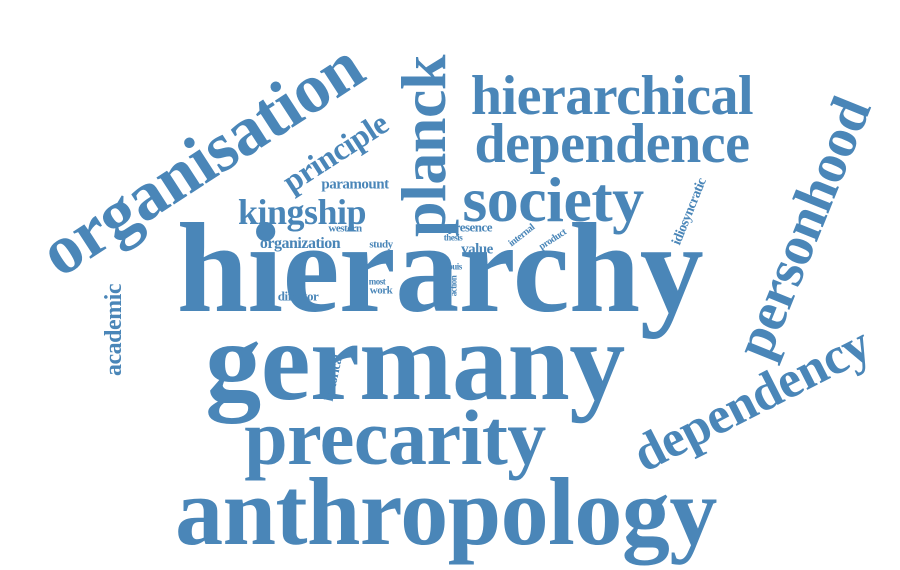 Image resolution: width=900 pixels, height=570 pixels. What do you see at coordinates (612, 144) in the screenshot?
I see `word-dependence: dependence` at bounding box center [612, 144].